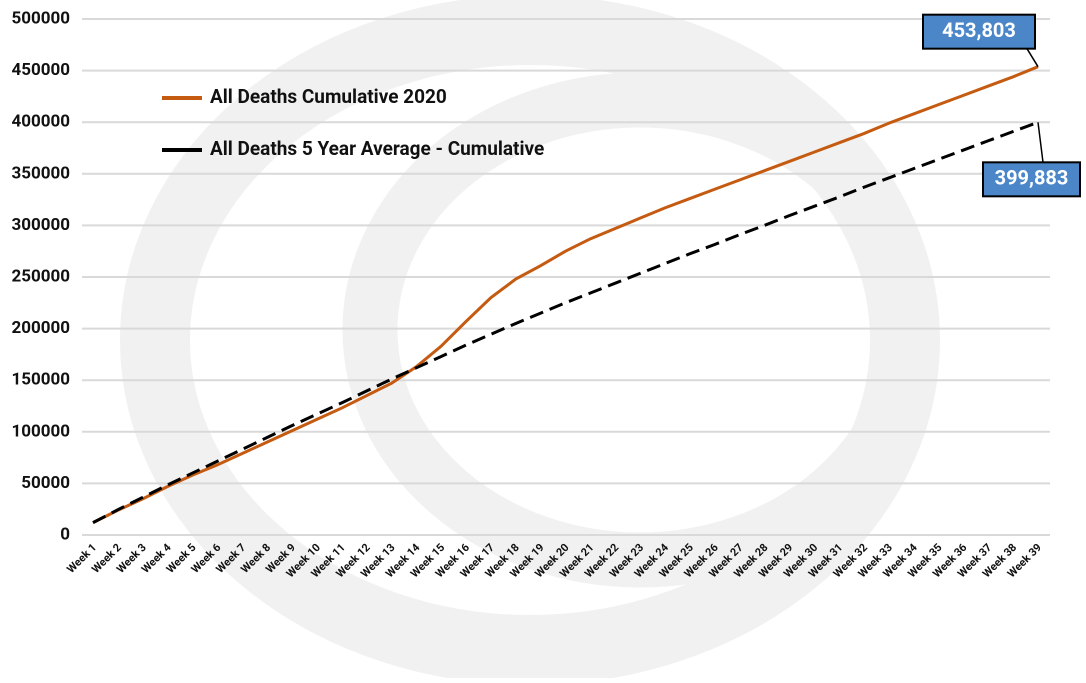  Describe the element at coordinates (45, 483) in the screenshot. I see `y-tick-label: 50000` at that location.